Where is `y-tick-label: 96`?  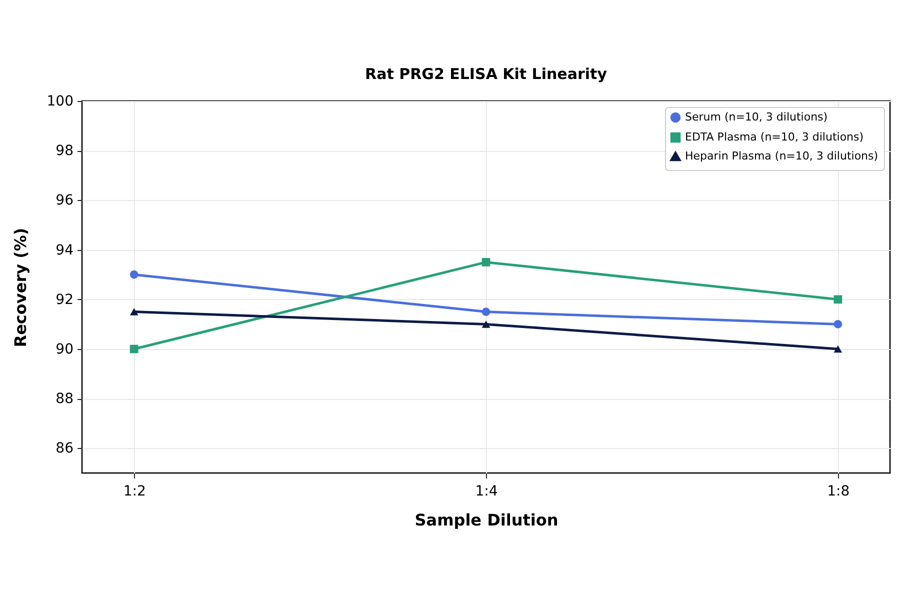
y-tick-label: 96 is located at coordinates (65, 200).